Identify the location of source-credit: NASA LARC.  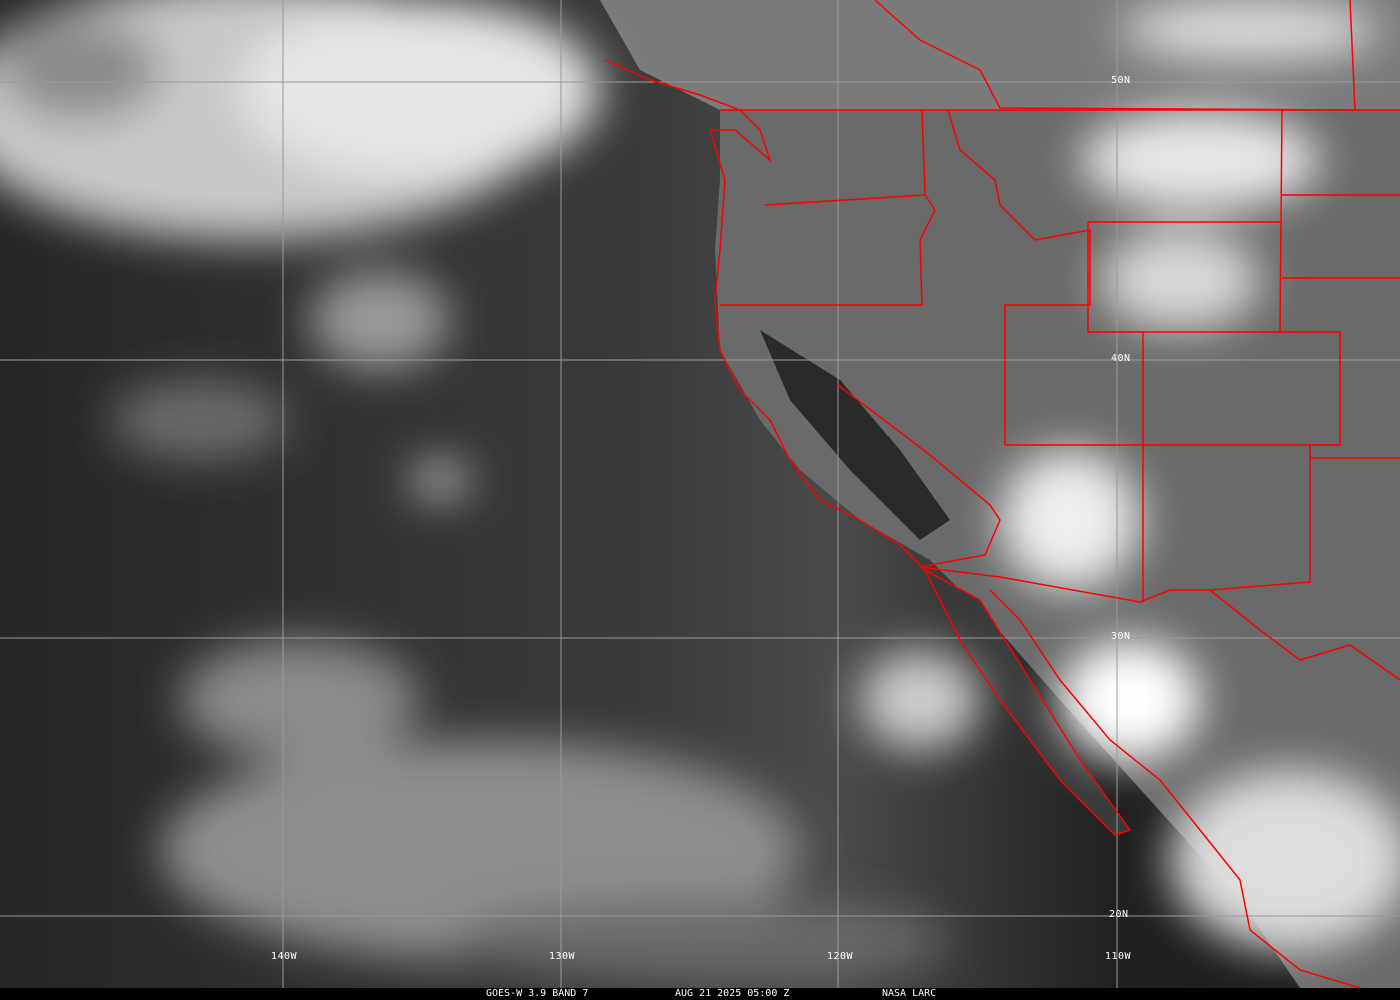
(909, 993).